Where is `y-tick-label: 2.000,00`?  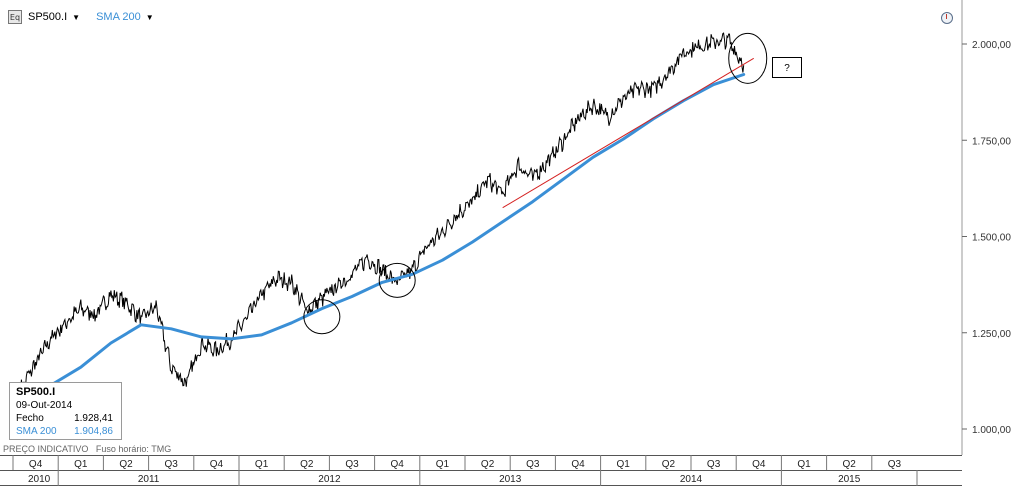
y-tick-label: 2.000,00 is located at coordinates (991, 45).